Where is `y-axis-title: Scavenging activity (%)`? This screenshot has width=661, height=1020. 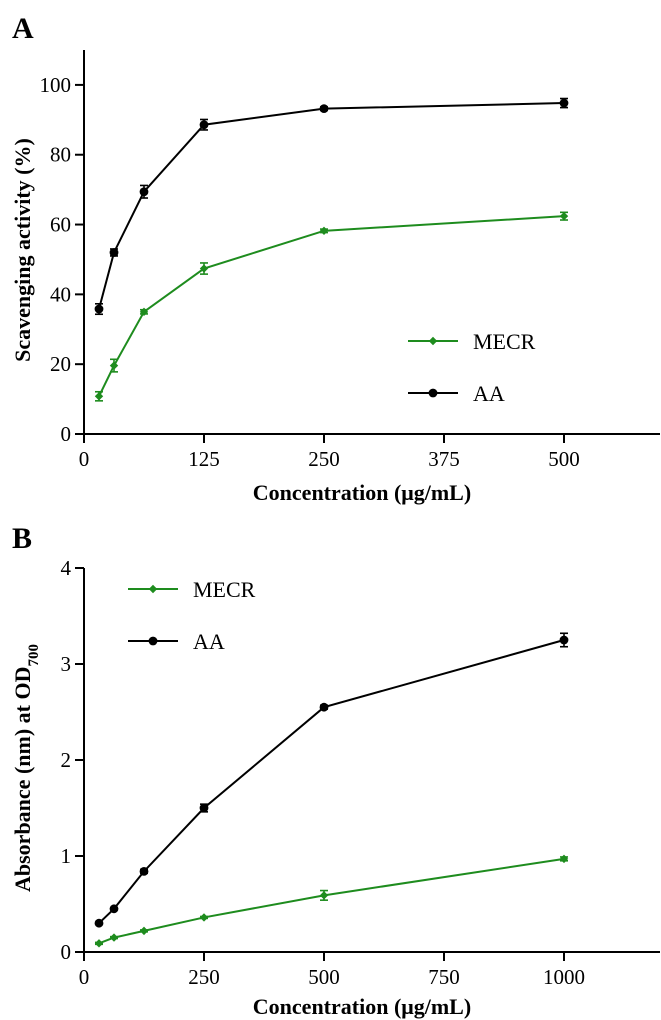
y-axis-title: Scavenging activity (%) is located at coordinates (22, 250).